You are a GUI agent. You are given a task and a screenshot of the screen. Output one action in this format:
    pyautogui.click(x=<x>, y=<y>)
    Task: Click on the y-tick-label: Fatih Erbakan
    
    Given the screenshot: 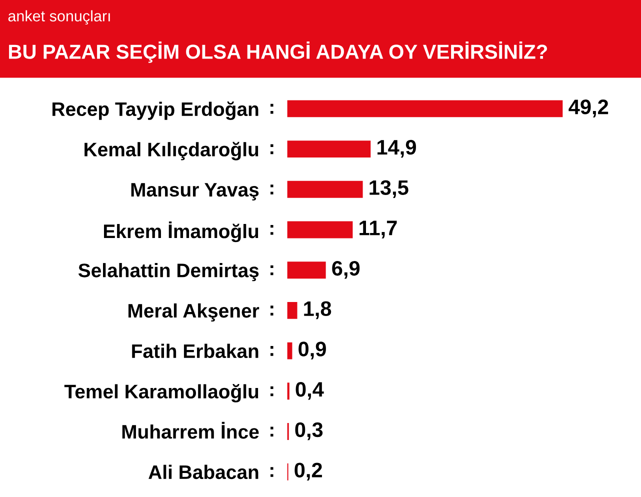 What is the action you would take?
    pyautogui.click(x=195, y=351)
    